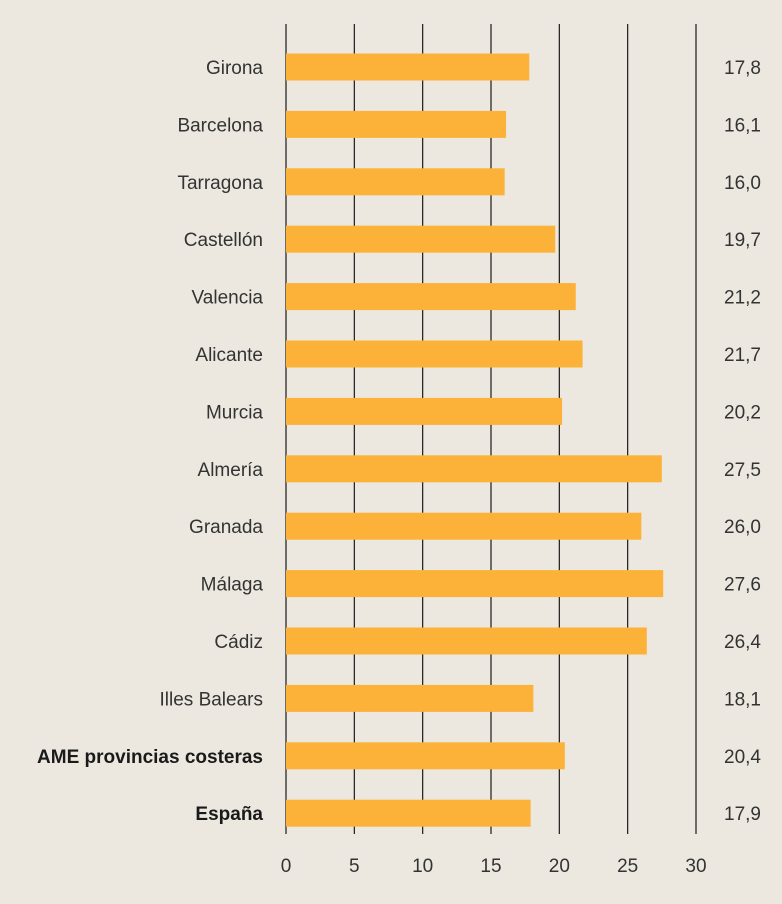 This screenshot has height=904, width=782. I want to click on x-tick-label: 20, so click(559, 866).